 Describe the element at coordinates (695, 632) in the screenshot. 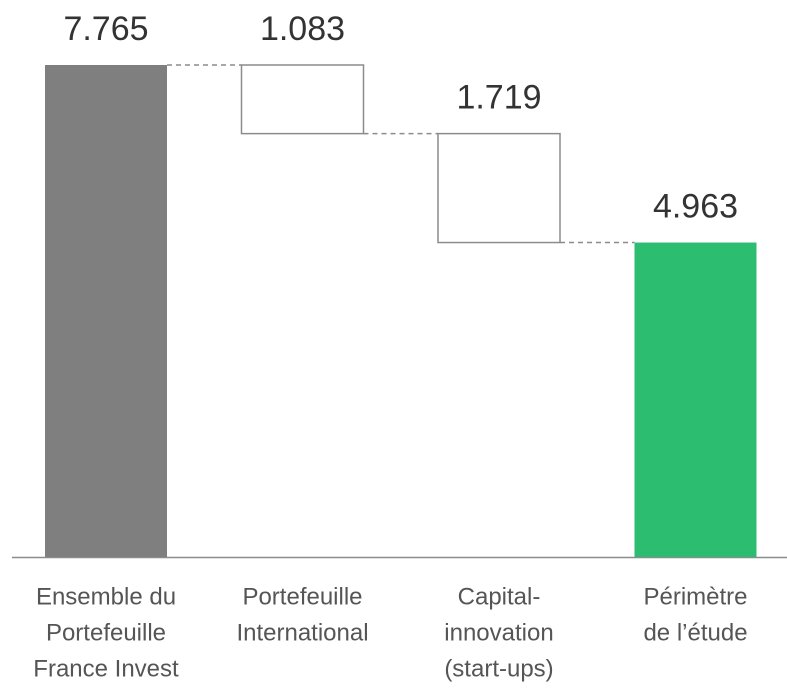

I see `x-tick-label: de l’étude` at that location.